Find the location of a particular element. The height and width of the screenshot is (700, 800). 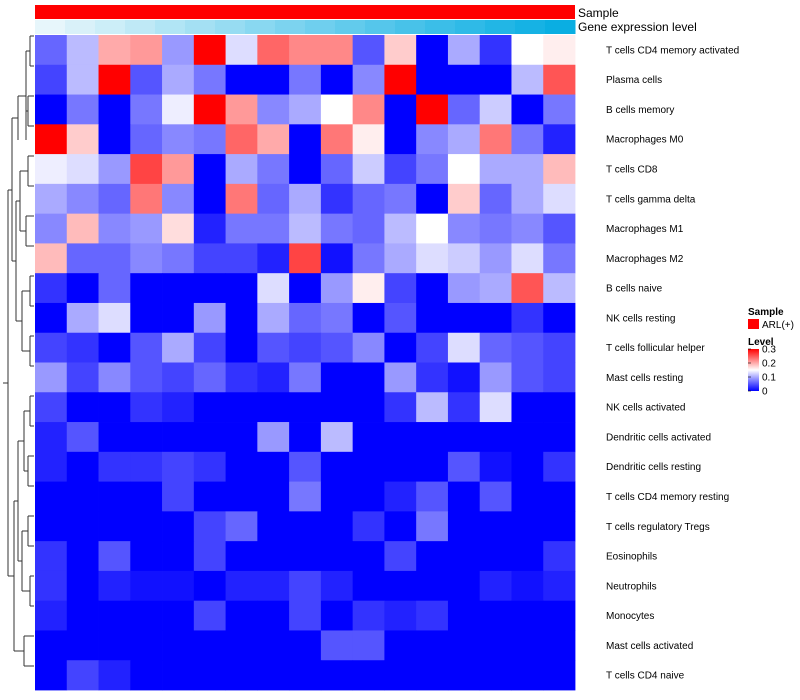

legend-tick-label: 0 is located at coordinates (765, 392).